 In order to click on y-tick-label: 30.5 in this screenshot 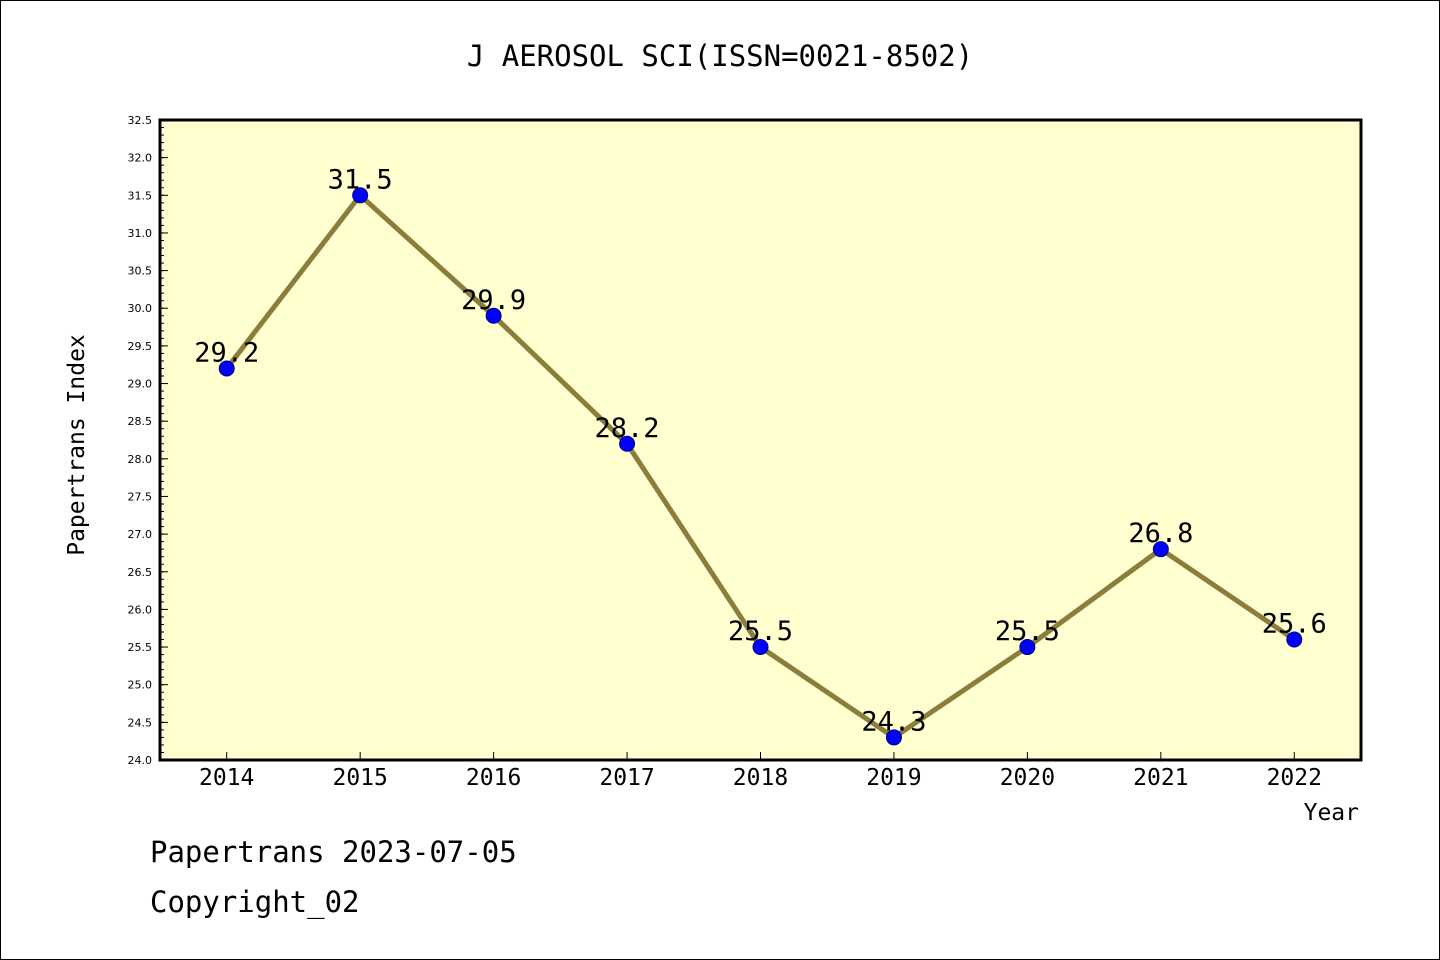, I will do `click(140, 271)`.